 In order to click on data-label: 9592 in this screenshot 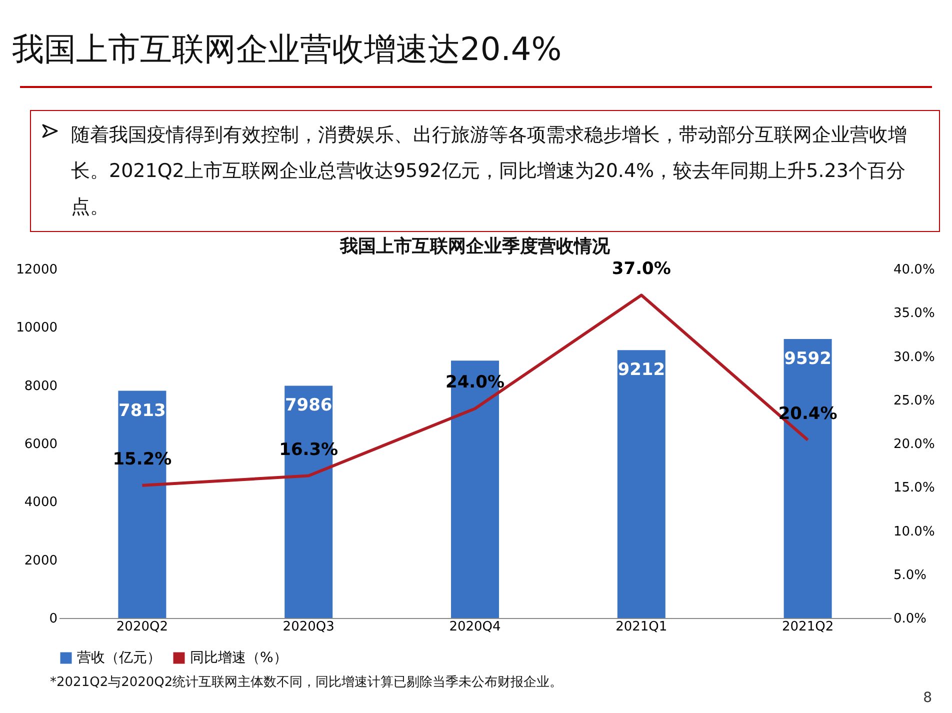, I will do `click(808, 359)`.